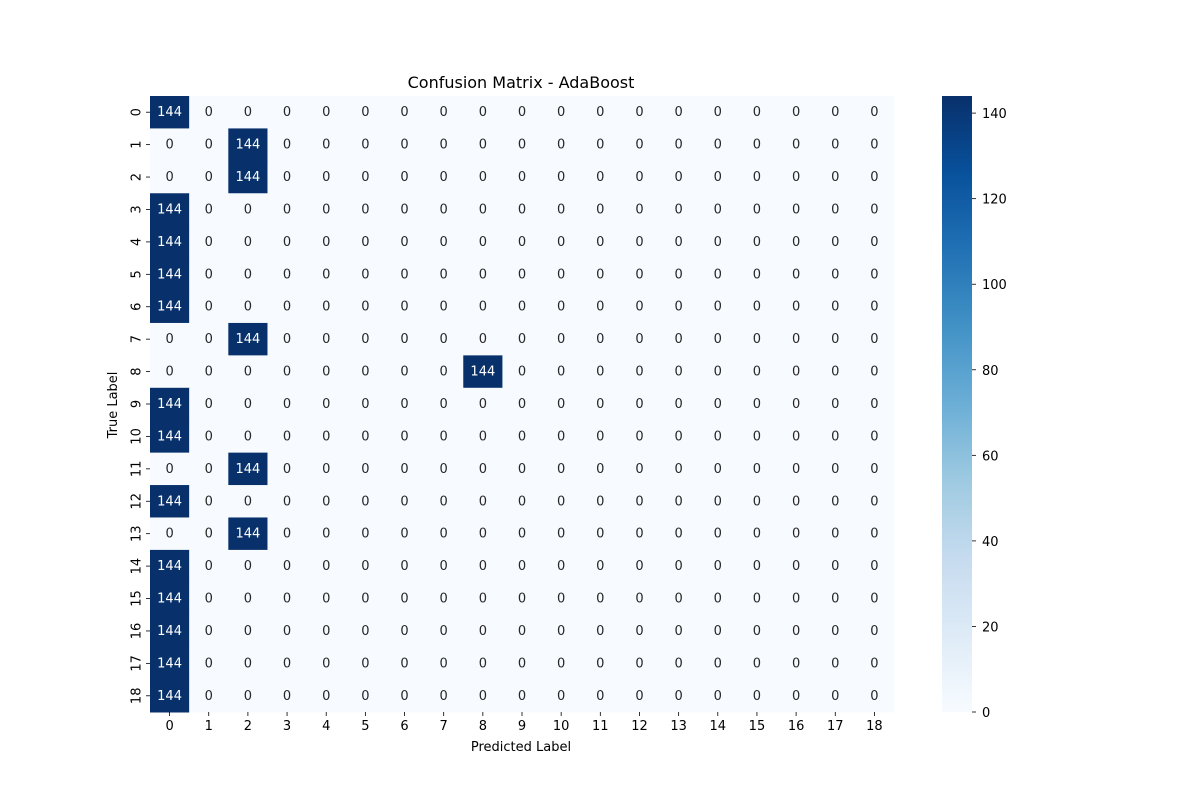 Image resolution: width=1200 pixels, height=800 pixels. I want to click on y-tick-label: 10, so click(137, 436).